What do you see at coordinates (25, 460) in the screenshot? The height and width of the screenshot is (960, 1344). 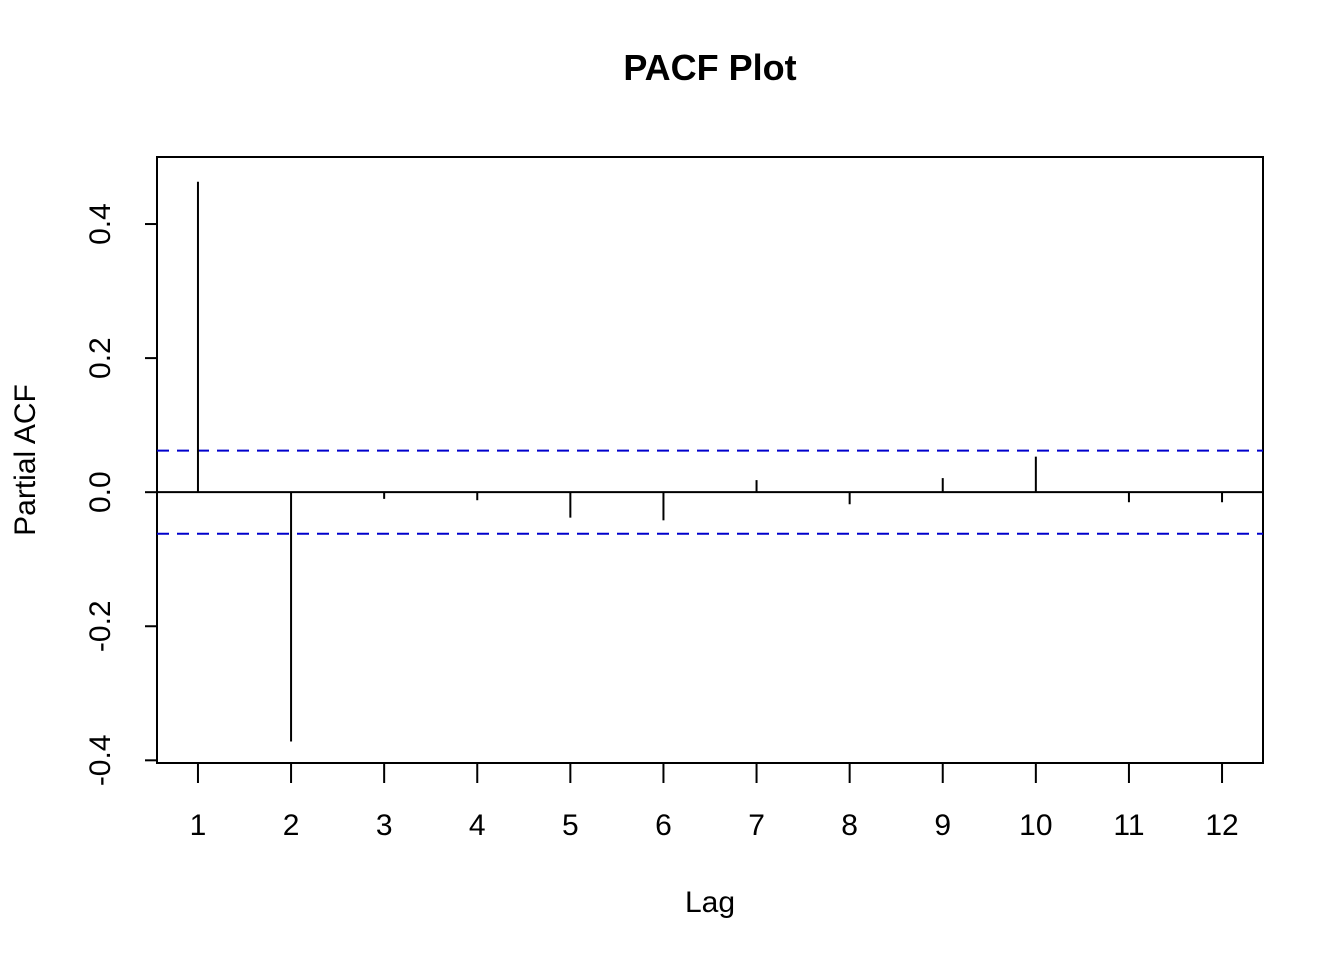 I see `y-axis-label: Partial ACF` at bounding box center [25, 460].